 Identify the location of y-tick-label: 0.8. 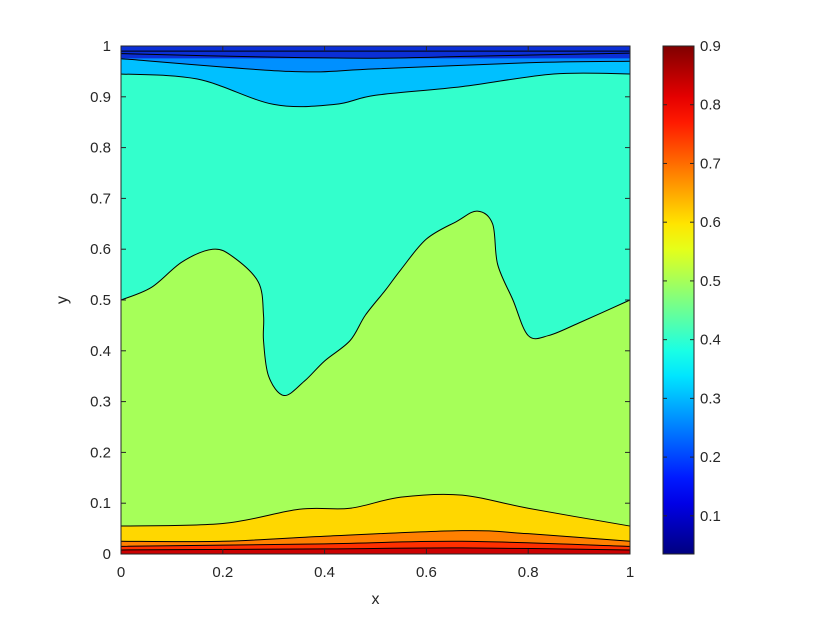
(100, 148).